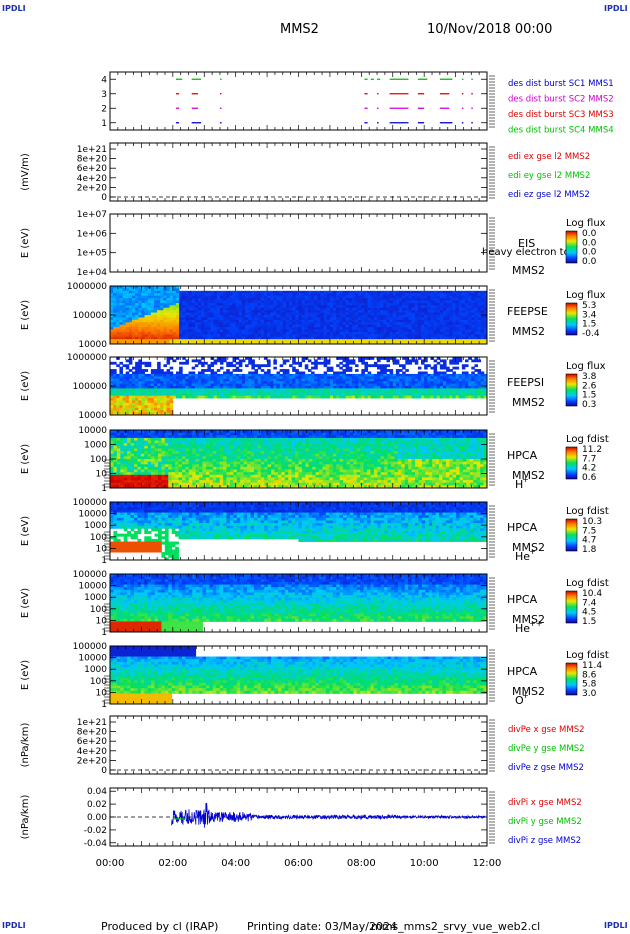 The image size is (630, 934). What do you see at coordinates (104, 705) in the screenshot?
I see `hpca_o-ytick: 1` at bounding box center [104, 705].